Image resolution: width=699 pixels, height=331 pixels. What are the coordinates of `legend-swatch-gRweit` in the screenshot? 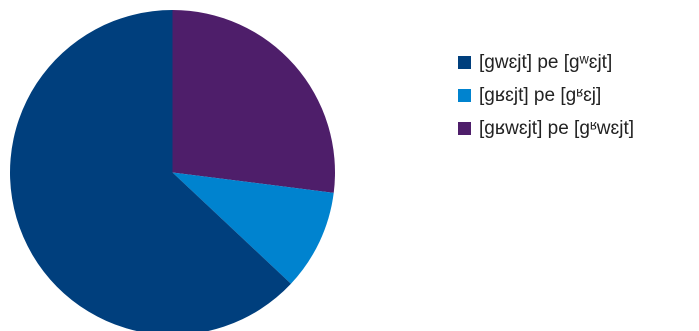 It's located at (464, 128).